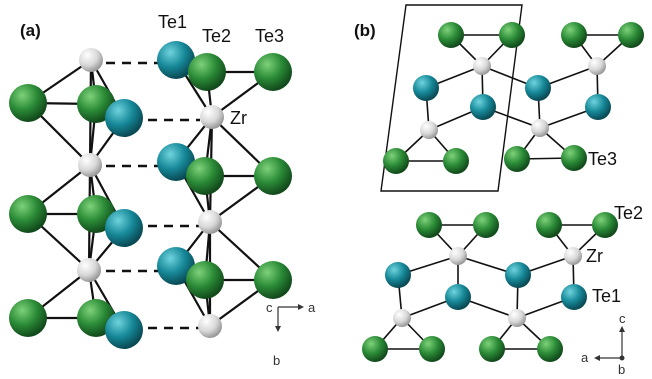 Image resolution: width=652 pixels, height=379 pixels. I want to click on axis-a-label-b: a, so click(585, 357).